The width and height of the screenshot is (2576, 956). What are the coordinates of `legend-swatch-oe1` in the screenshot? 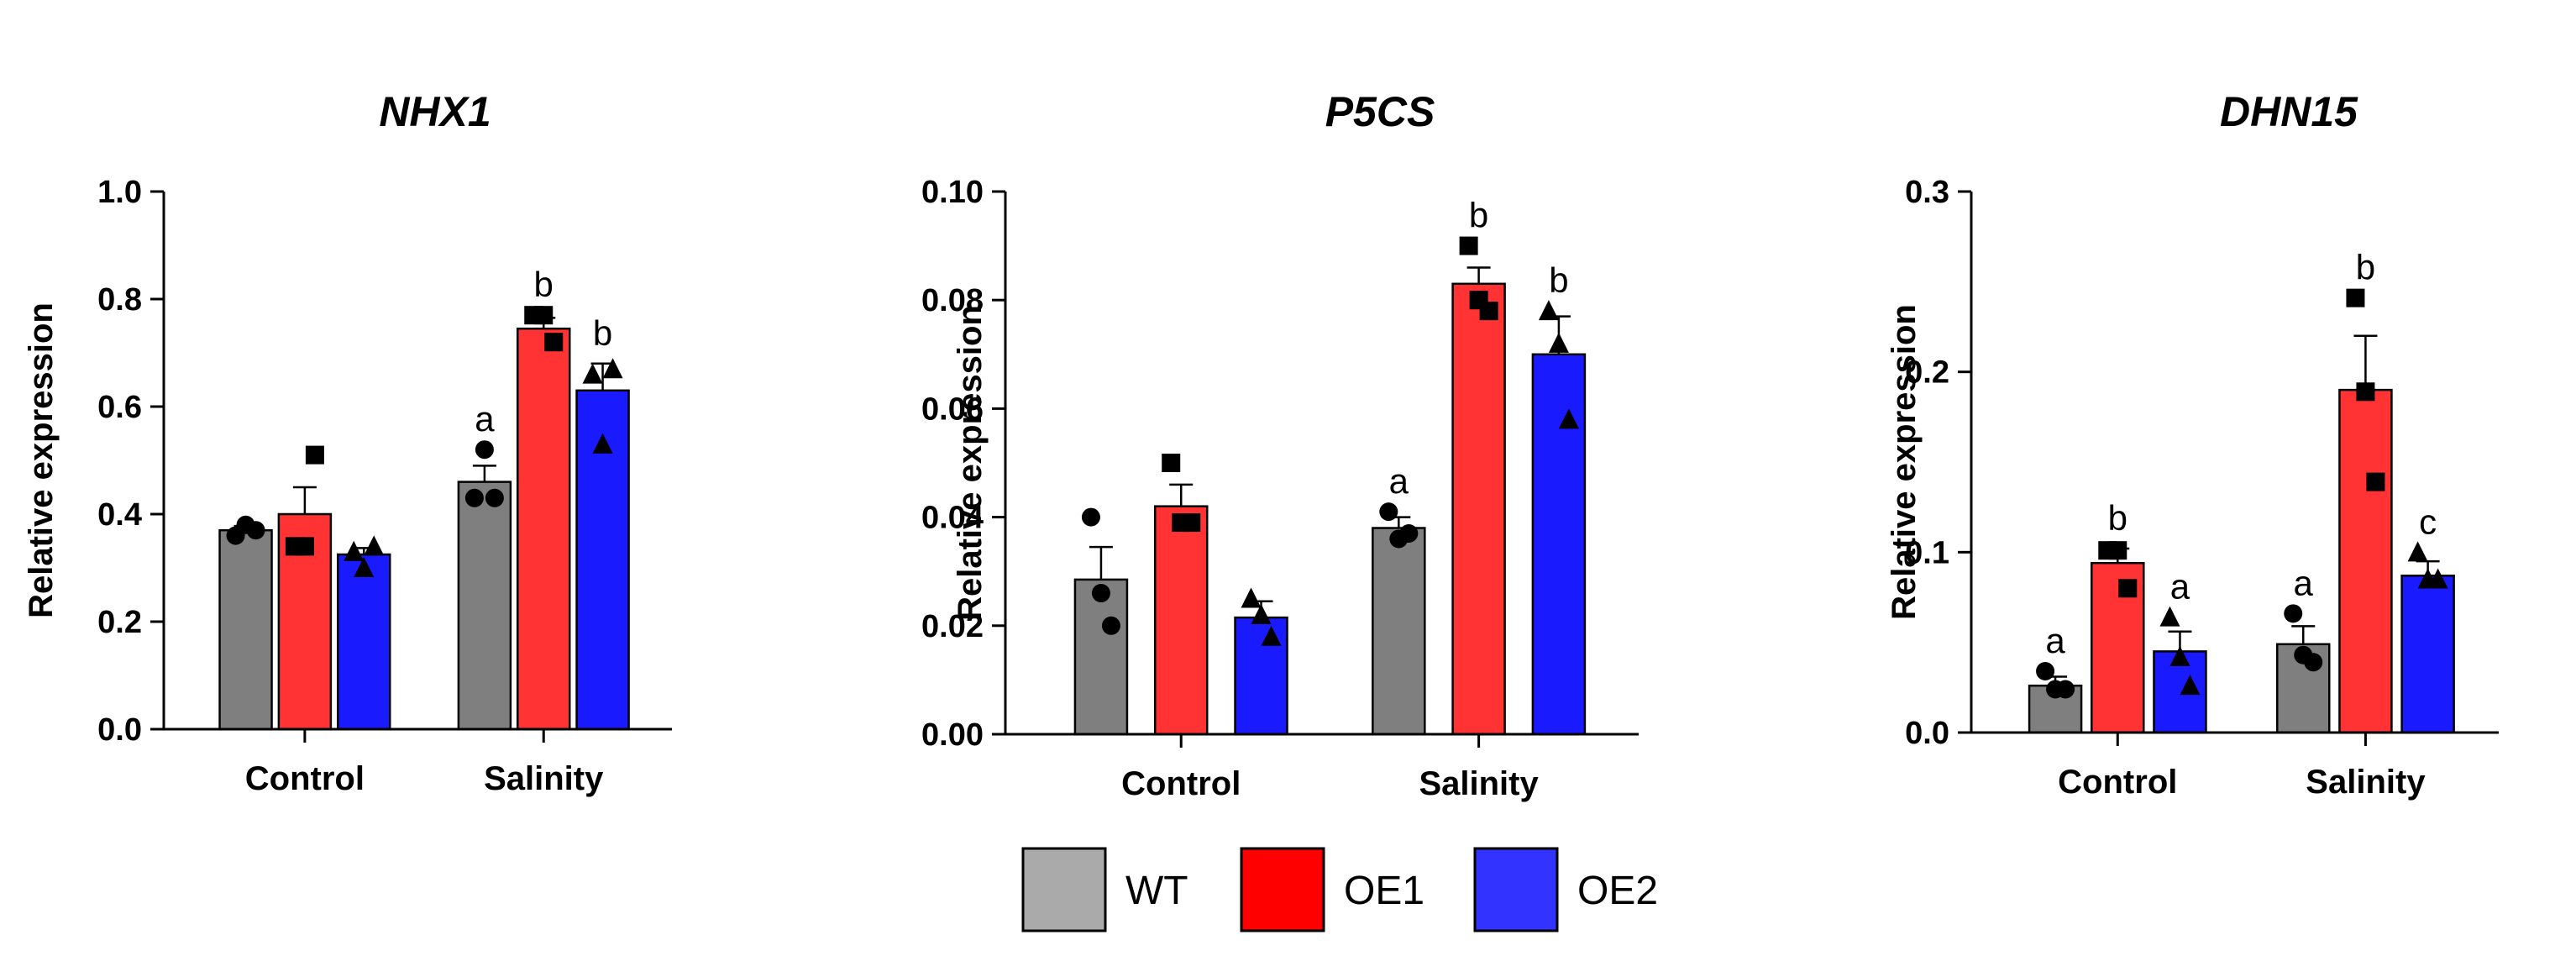 It's located at (1282, 890).